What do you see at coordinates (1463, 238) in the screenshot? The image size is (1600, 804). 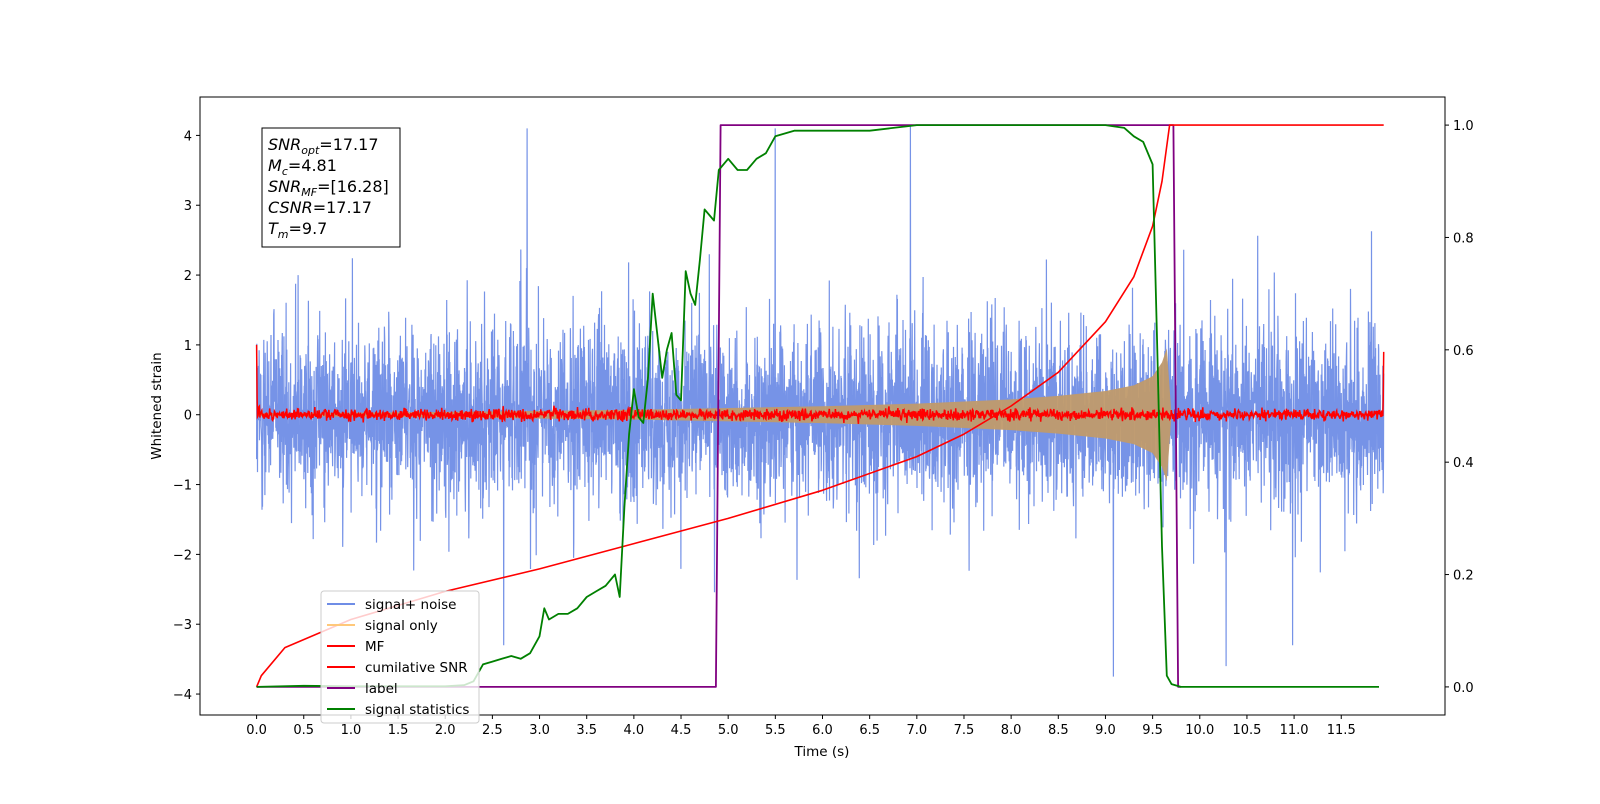 I see `y2-tick-label: 0.8` at bounding box center [1463, 238].